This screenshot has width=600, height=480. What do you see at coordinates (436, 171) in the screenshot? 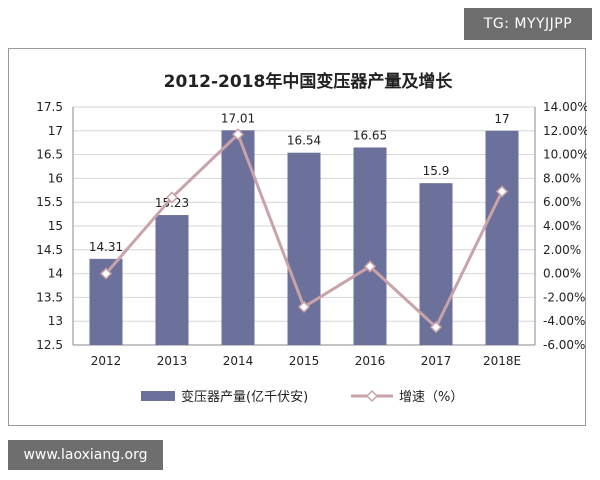
I see `bar-data-label: 15.9` at bounding box center [436, 171].